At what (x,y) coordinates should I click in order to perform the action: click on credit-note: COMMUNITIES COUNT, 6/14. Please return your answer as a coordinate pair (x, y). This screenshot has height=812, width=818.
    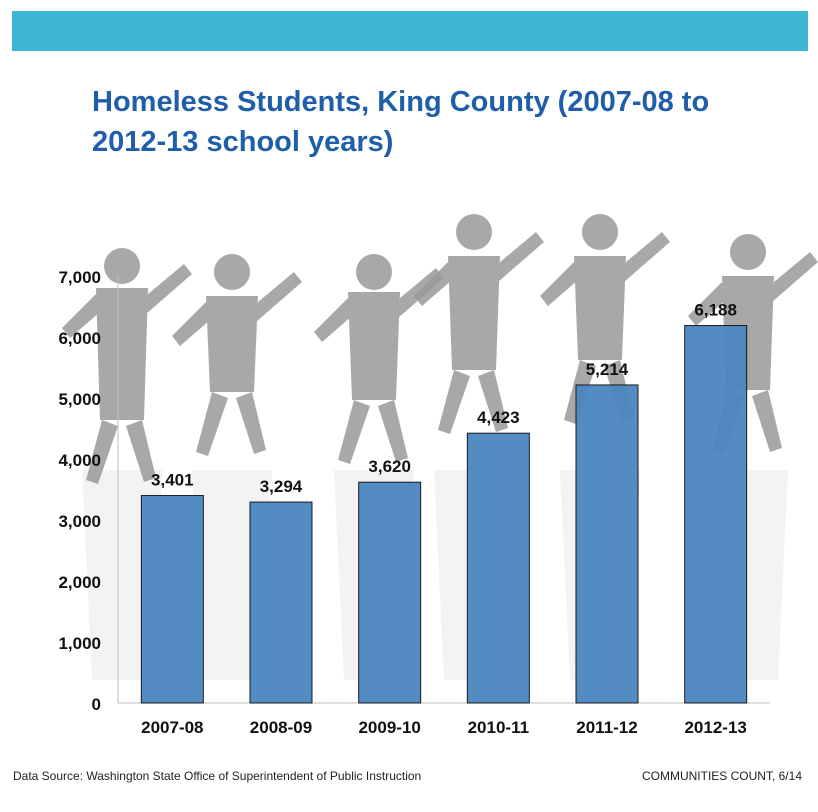
    Looking at the image, I should click on (721, 776).